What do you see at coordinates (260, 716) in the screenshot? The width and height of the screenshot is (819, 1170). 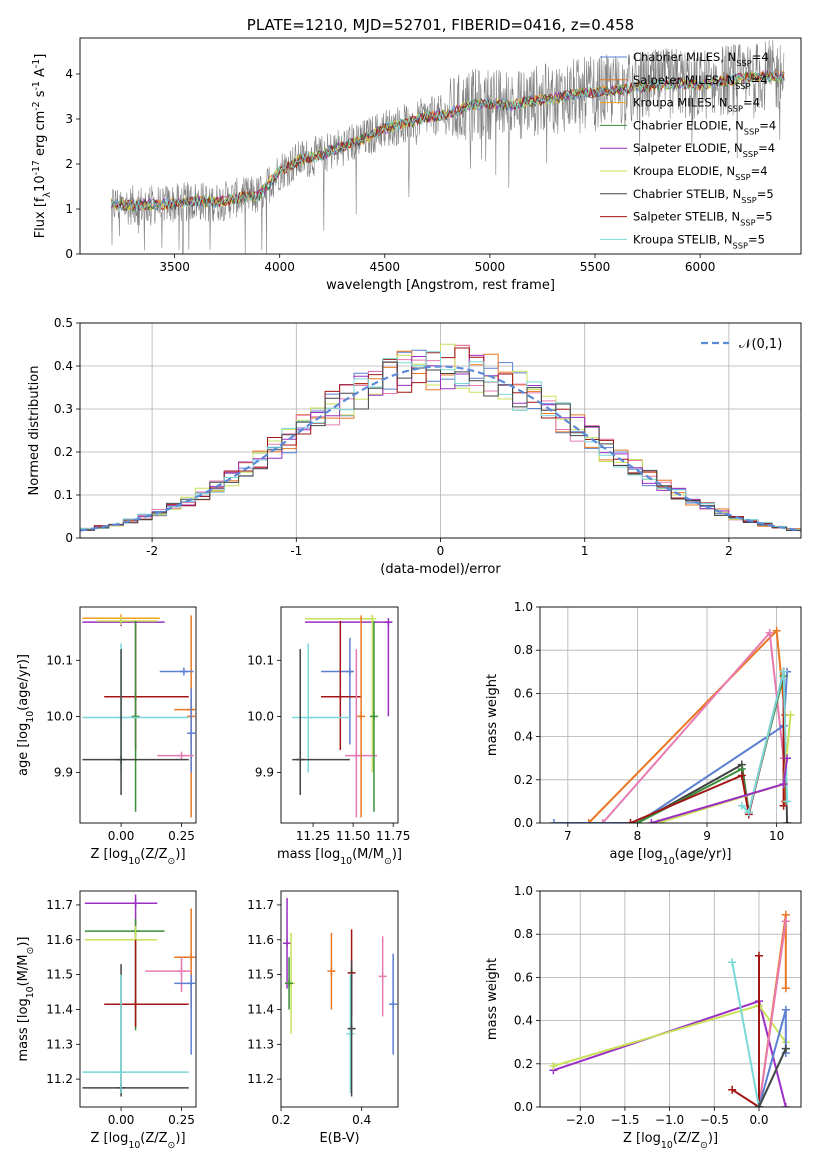 I see `y-tick-label: 10.0` at bounding box center [260, 716].